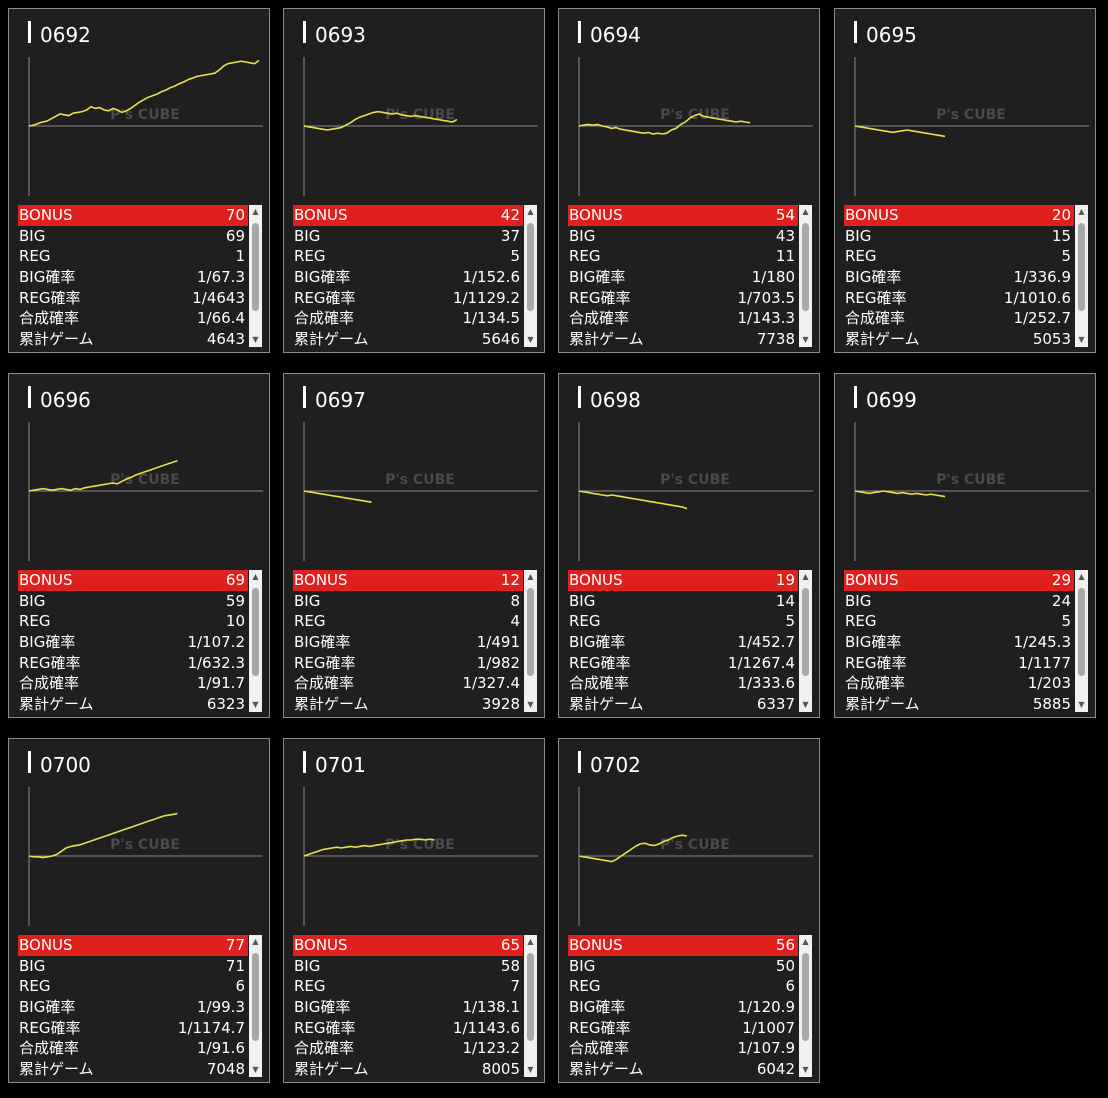  Describe the element at coordinates (790, 986) in the screenshot. I see `stat-value: 6` at that location.